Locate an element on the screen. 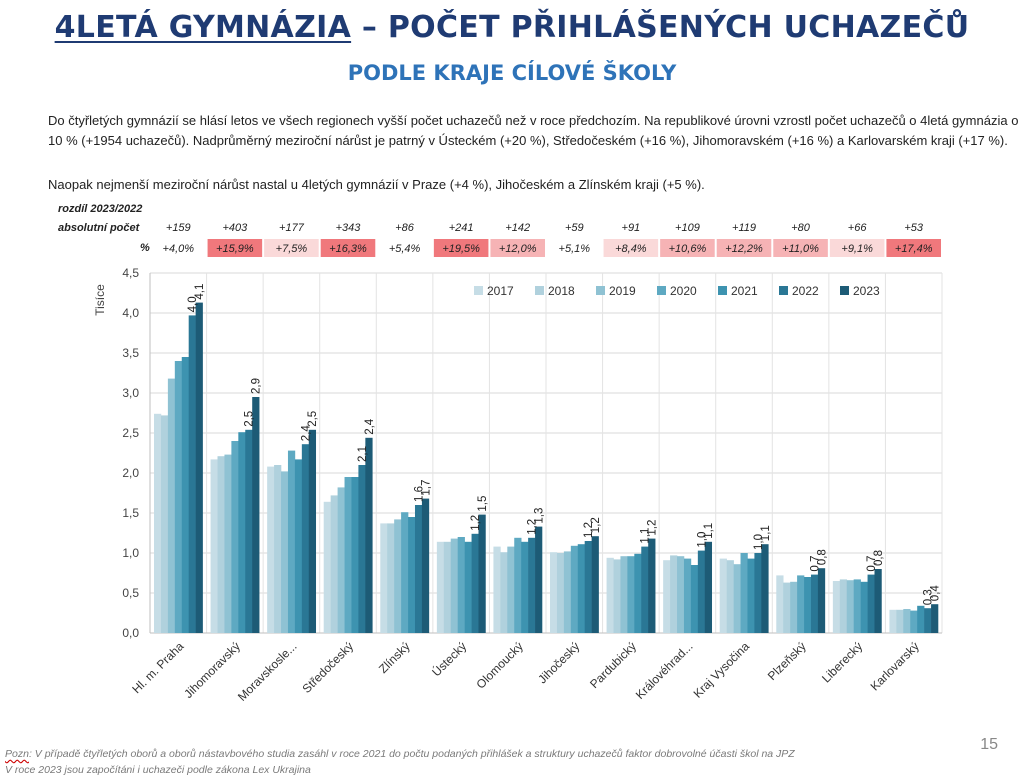 This screenshot has height=784, width=1024. diff-abs-cell: +66 is located at coordinates (858, 228).